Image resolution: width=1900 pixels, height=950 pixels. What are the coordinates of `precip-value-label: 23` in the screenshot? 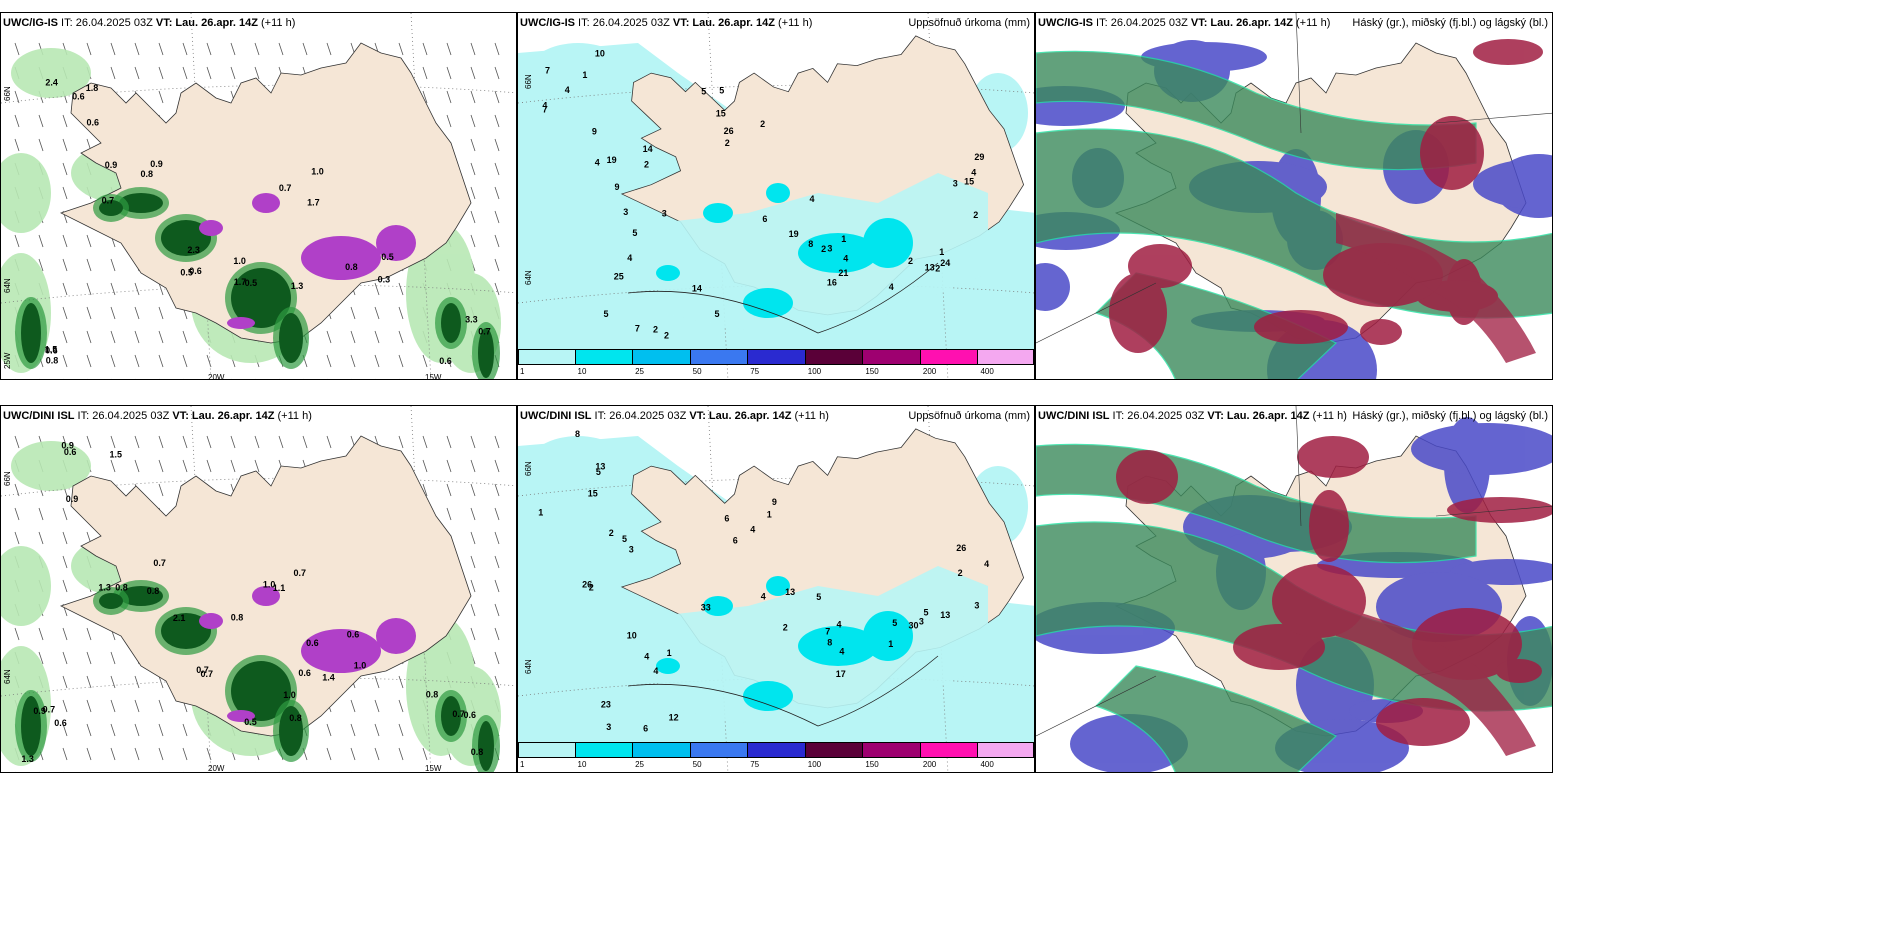 It's located at (606, 705).